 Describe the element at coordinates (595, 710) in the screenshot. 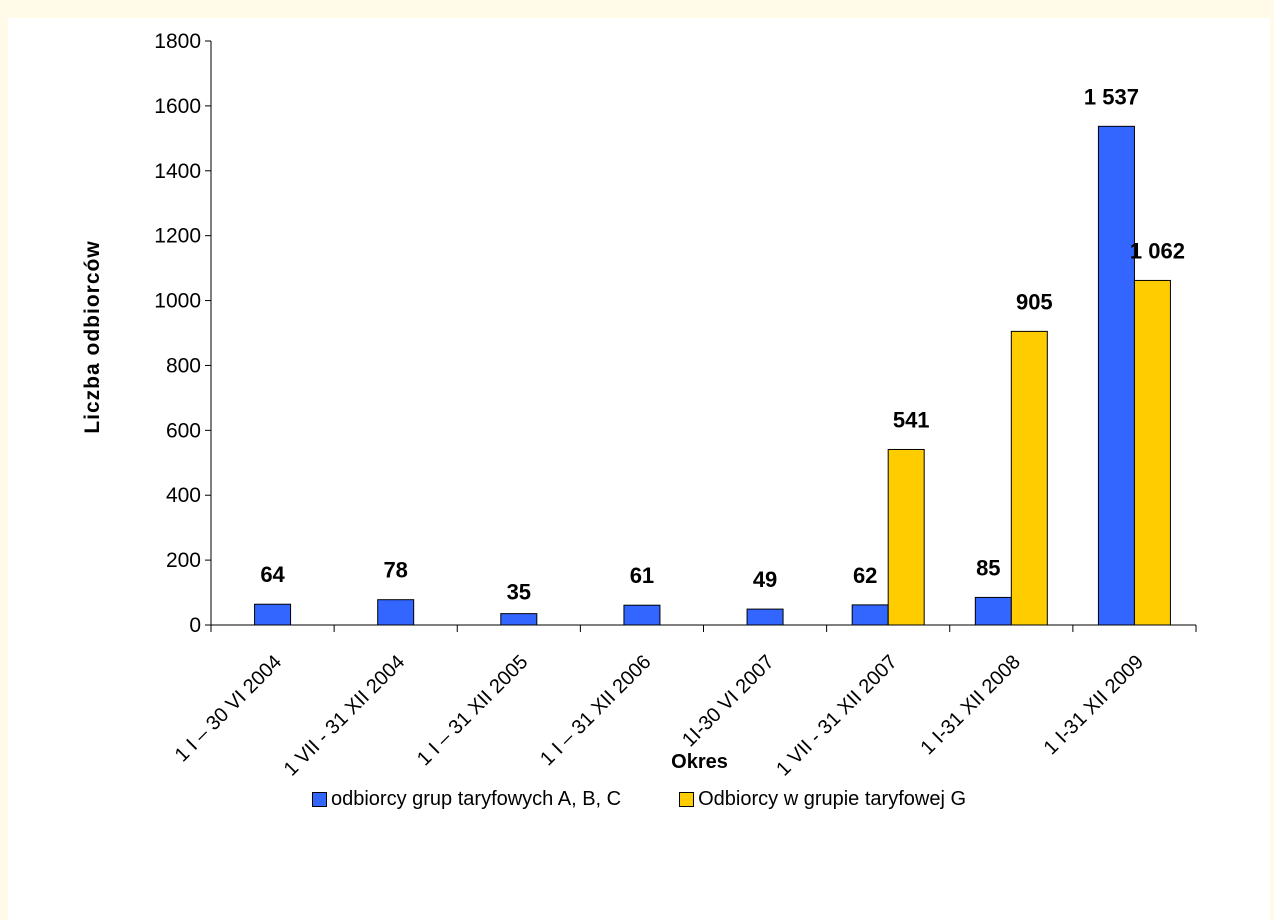

I see `x-tick-label: 1 I – 31 XII 2006` at that location.